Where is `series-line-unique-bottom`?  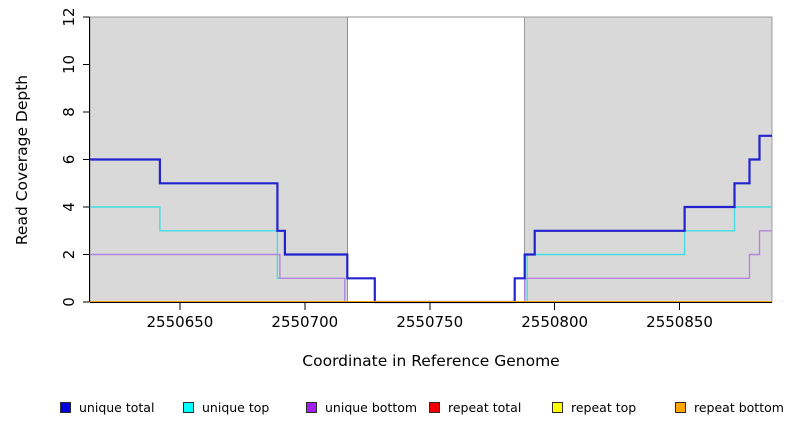 series-line-unique-bottom is located at coordinates (431, 266).